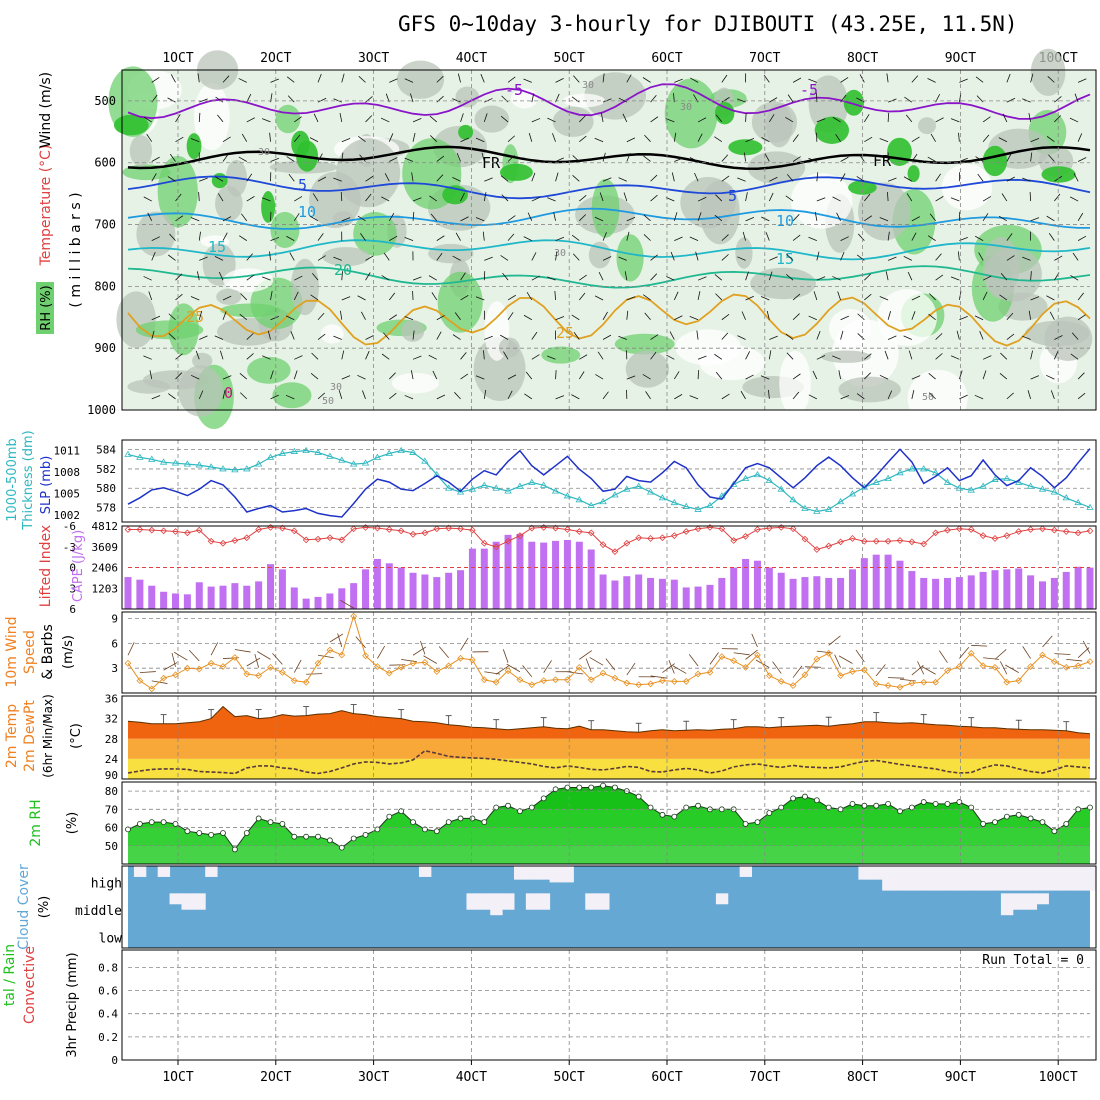 The image size is (1100, 1100). Describe the element at coordinates (609, 1005) in the screenshot. I see `panel-frame` at that location.